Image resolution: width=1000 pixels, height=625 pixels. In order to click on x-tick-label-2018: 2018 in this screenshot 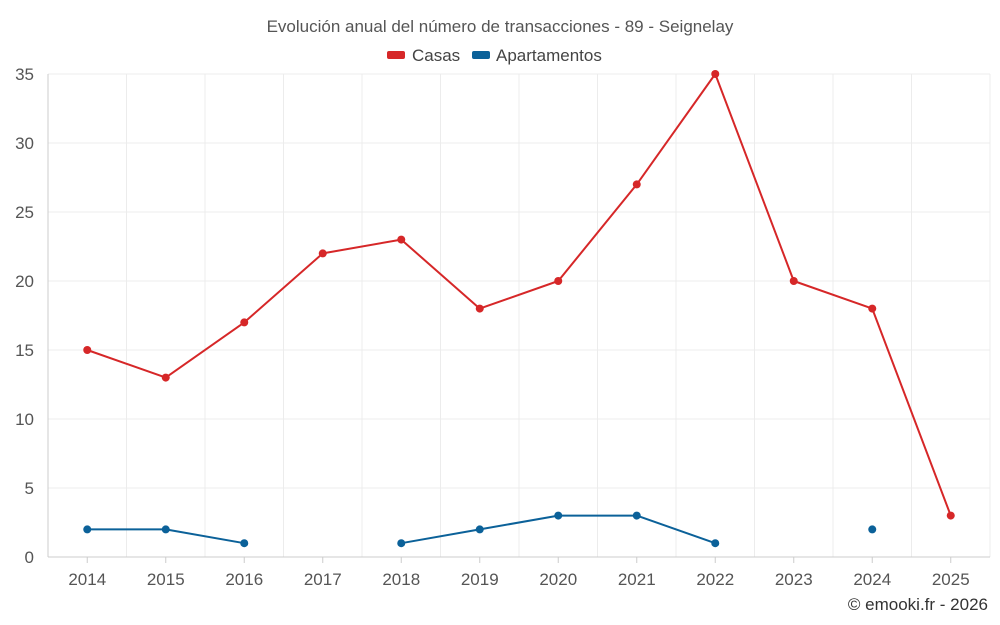, I will do `click(401, 579)`.